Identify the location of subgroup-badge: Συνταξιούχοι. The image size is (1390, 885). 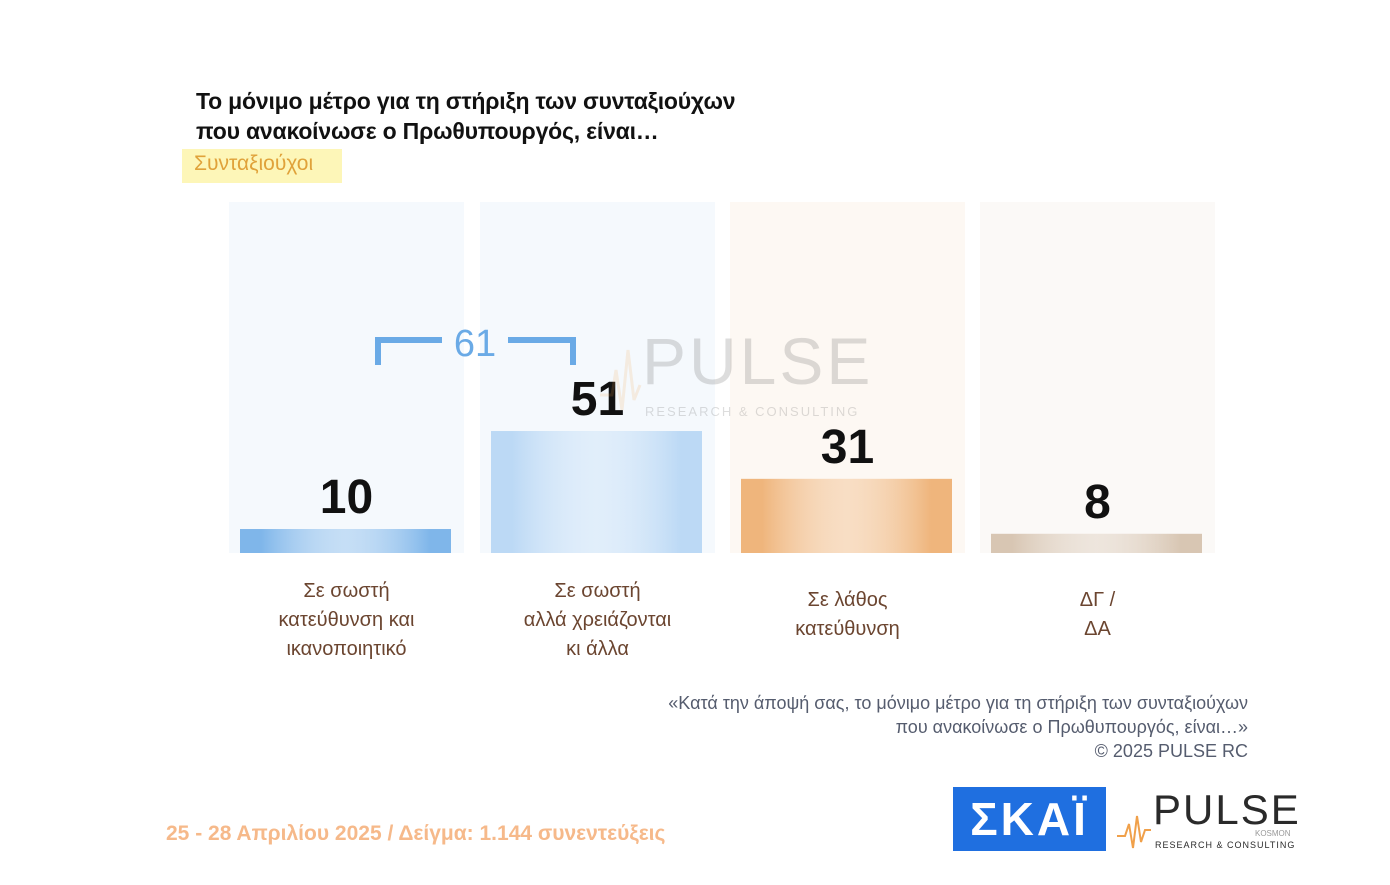
(262, 166).